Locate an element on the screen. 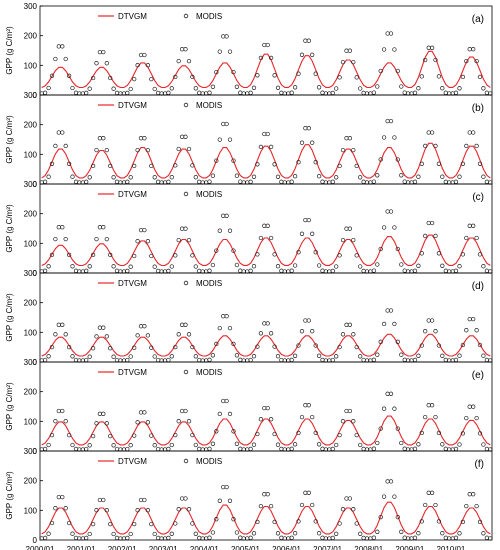 The width and height of the screenshot is (500, 550). y-tick-label: 200 is located at coordinates (31, 303).